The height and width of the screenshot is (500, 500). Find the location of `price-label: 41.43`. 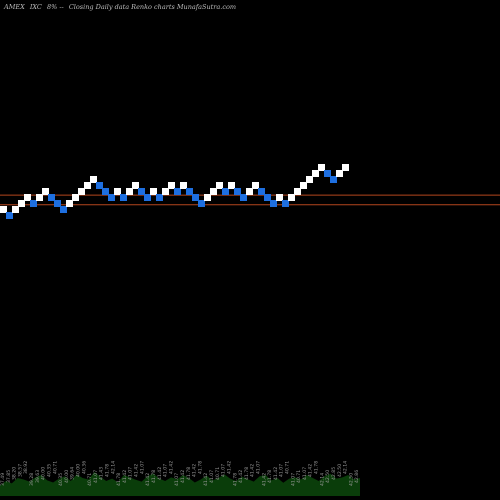

price-label: 41.43 is located at coordinates (102, 473).